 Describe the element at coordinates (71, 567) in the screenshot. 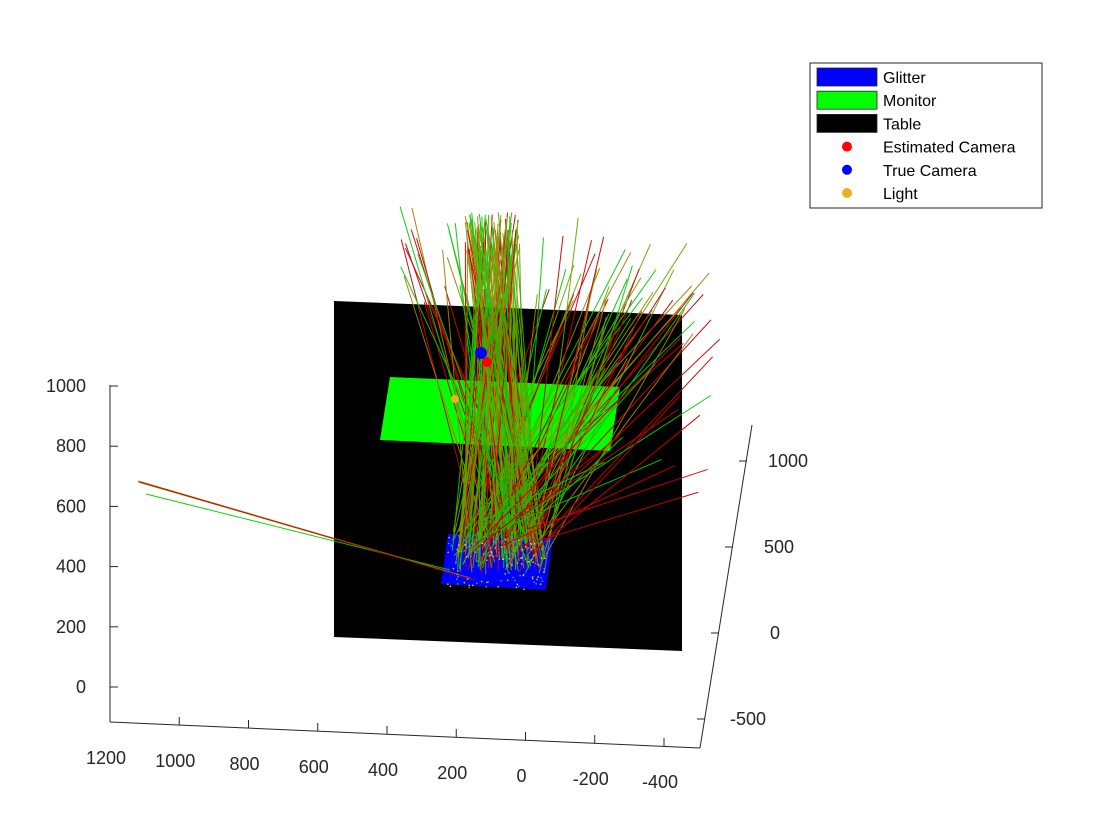

I see `z-tick-label: 400` at that location.